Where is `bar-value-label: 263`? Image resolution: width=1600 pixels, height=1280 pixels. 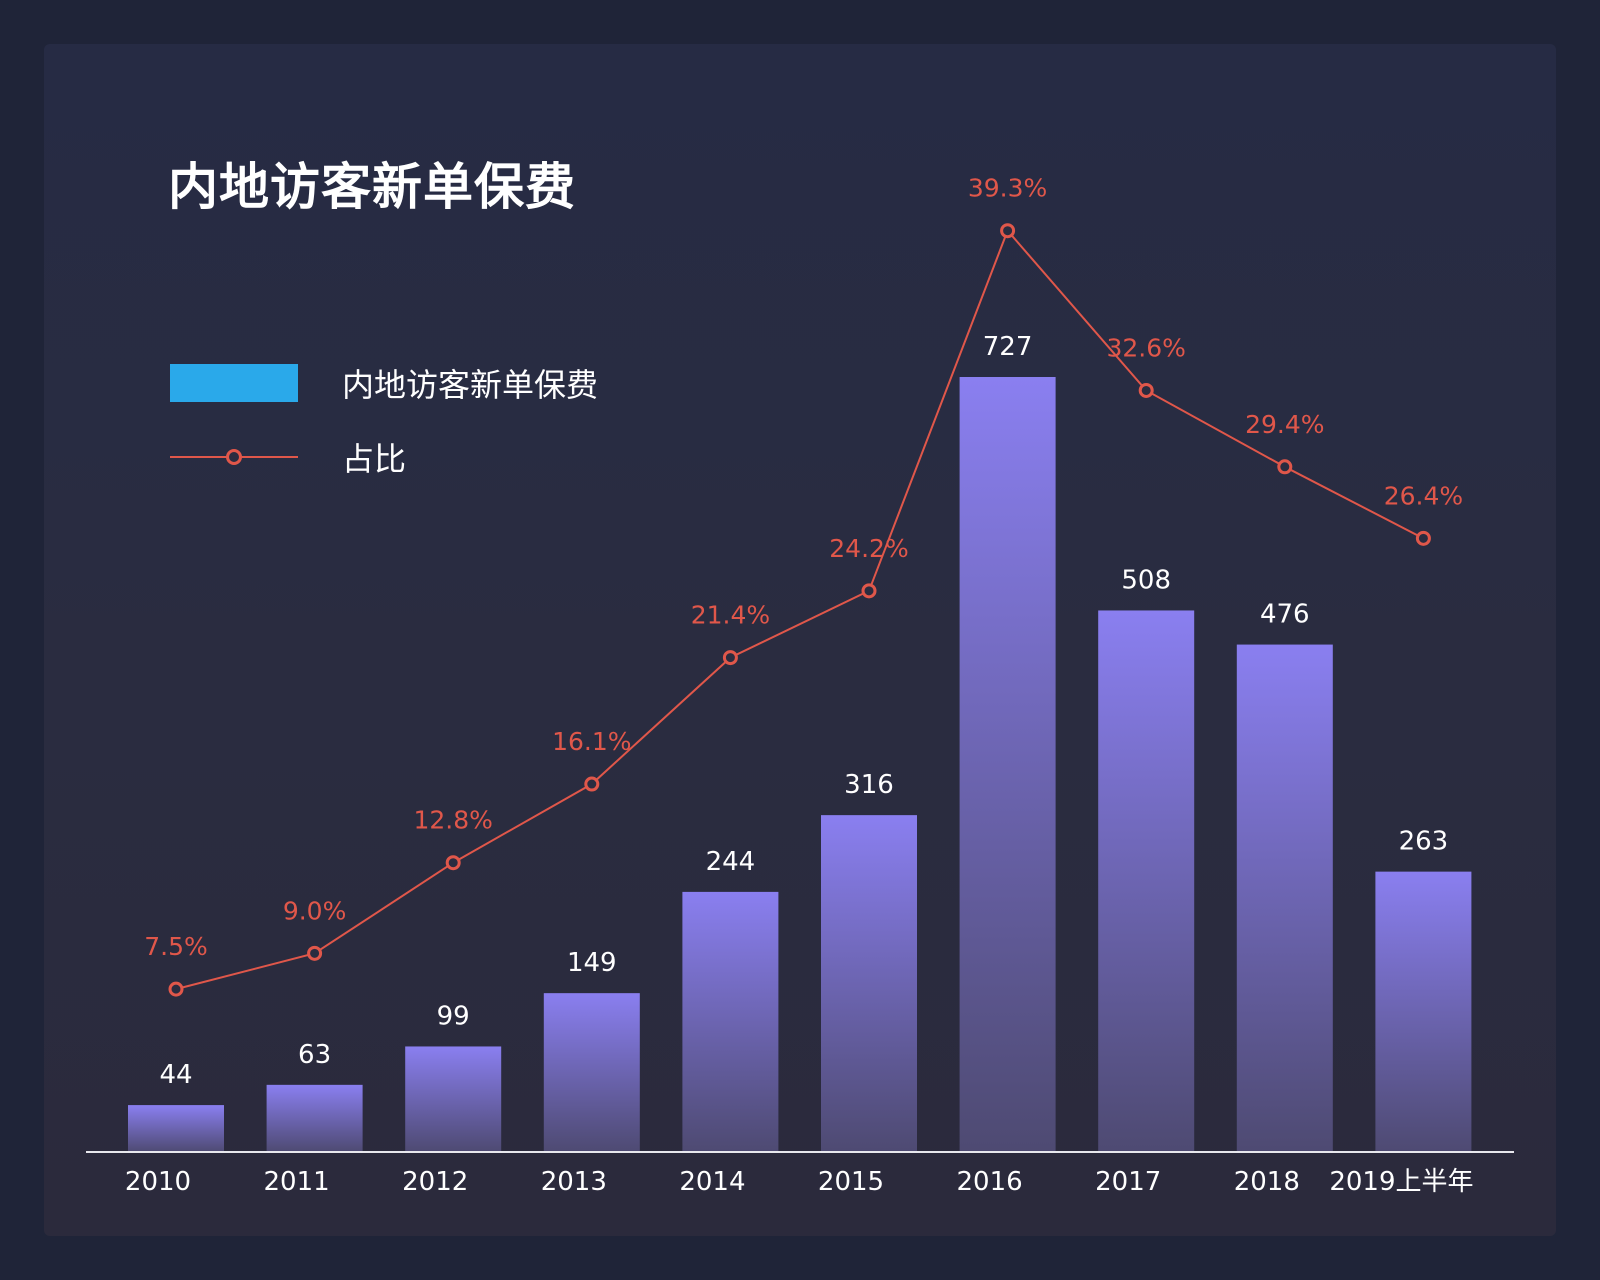
bar-value-label: 263 is located at coordinates (1424, 842).